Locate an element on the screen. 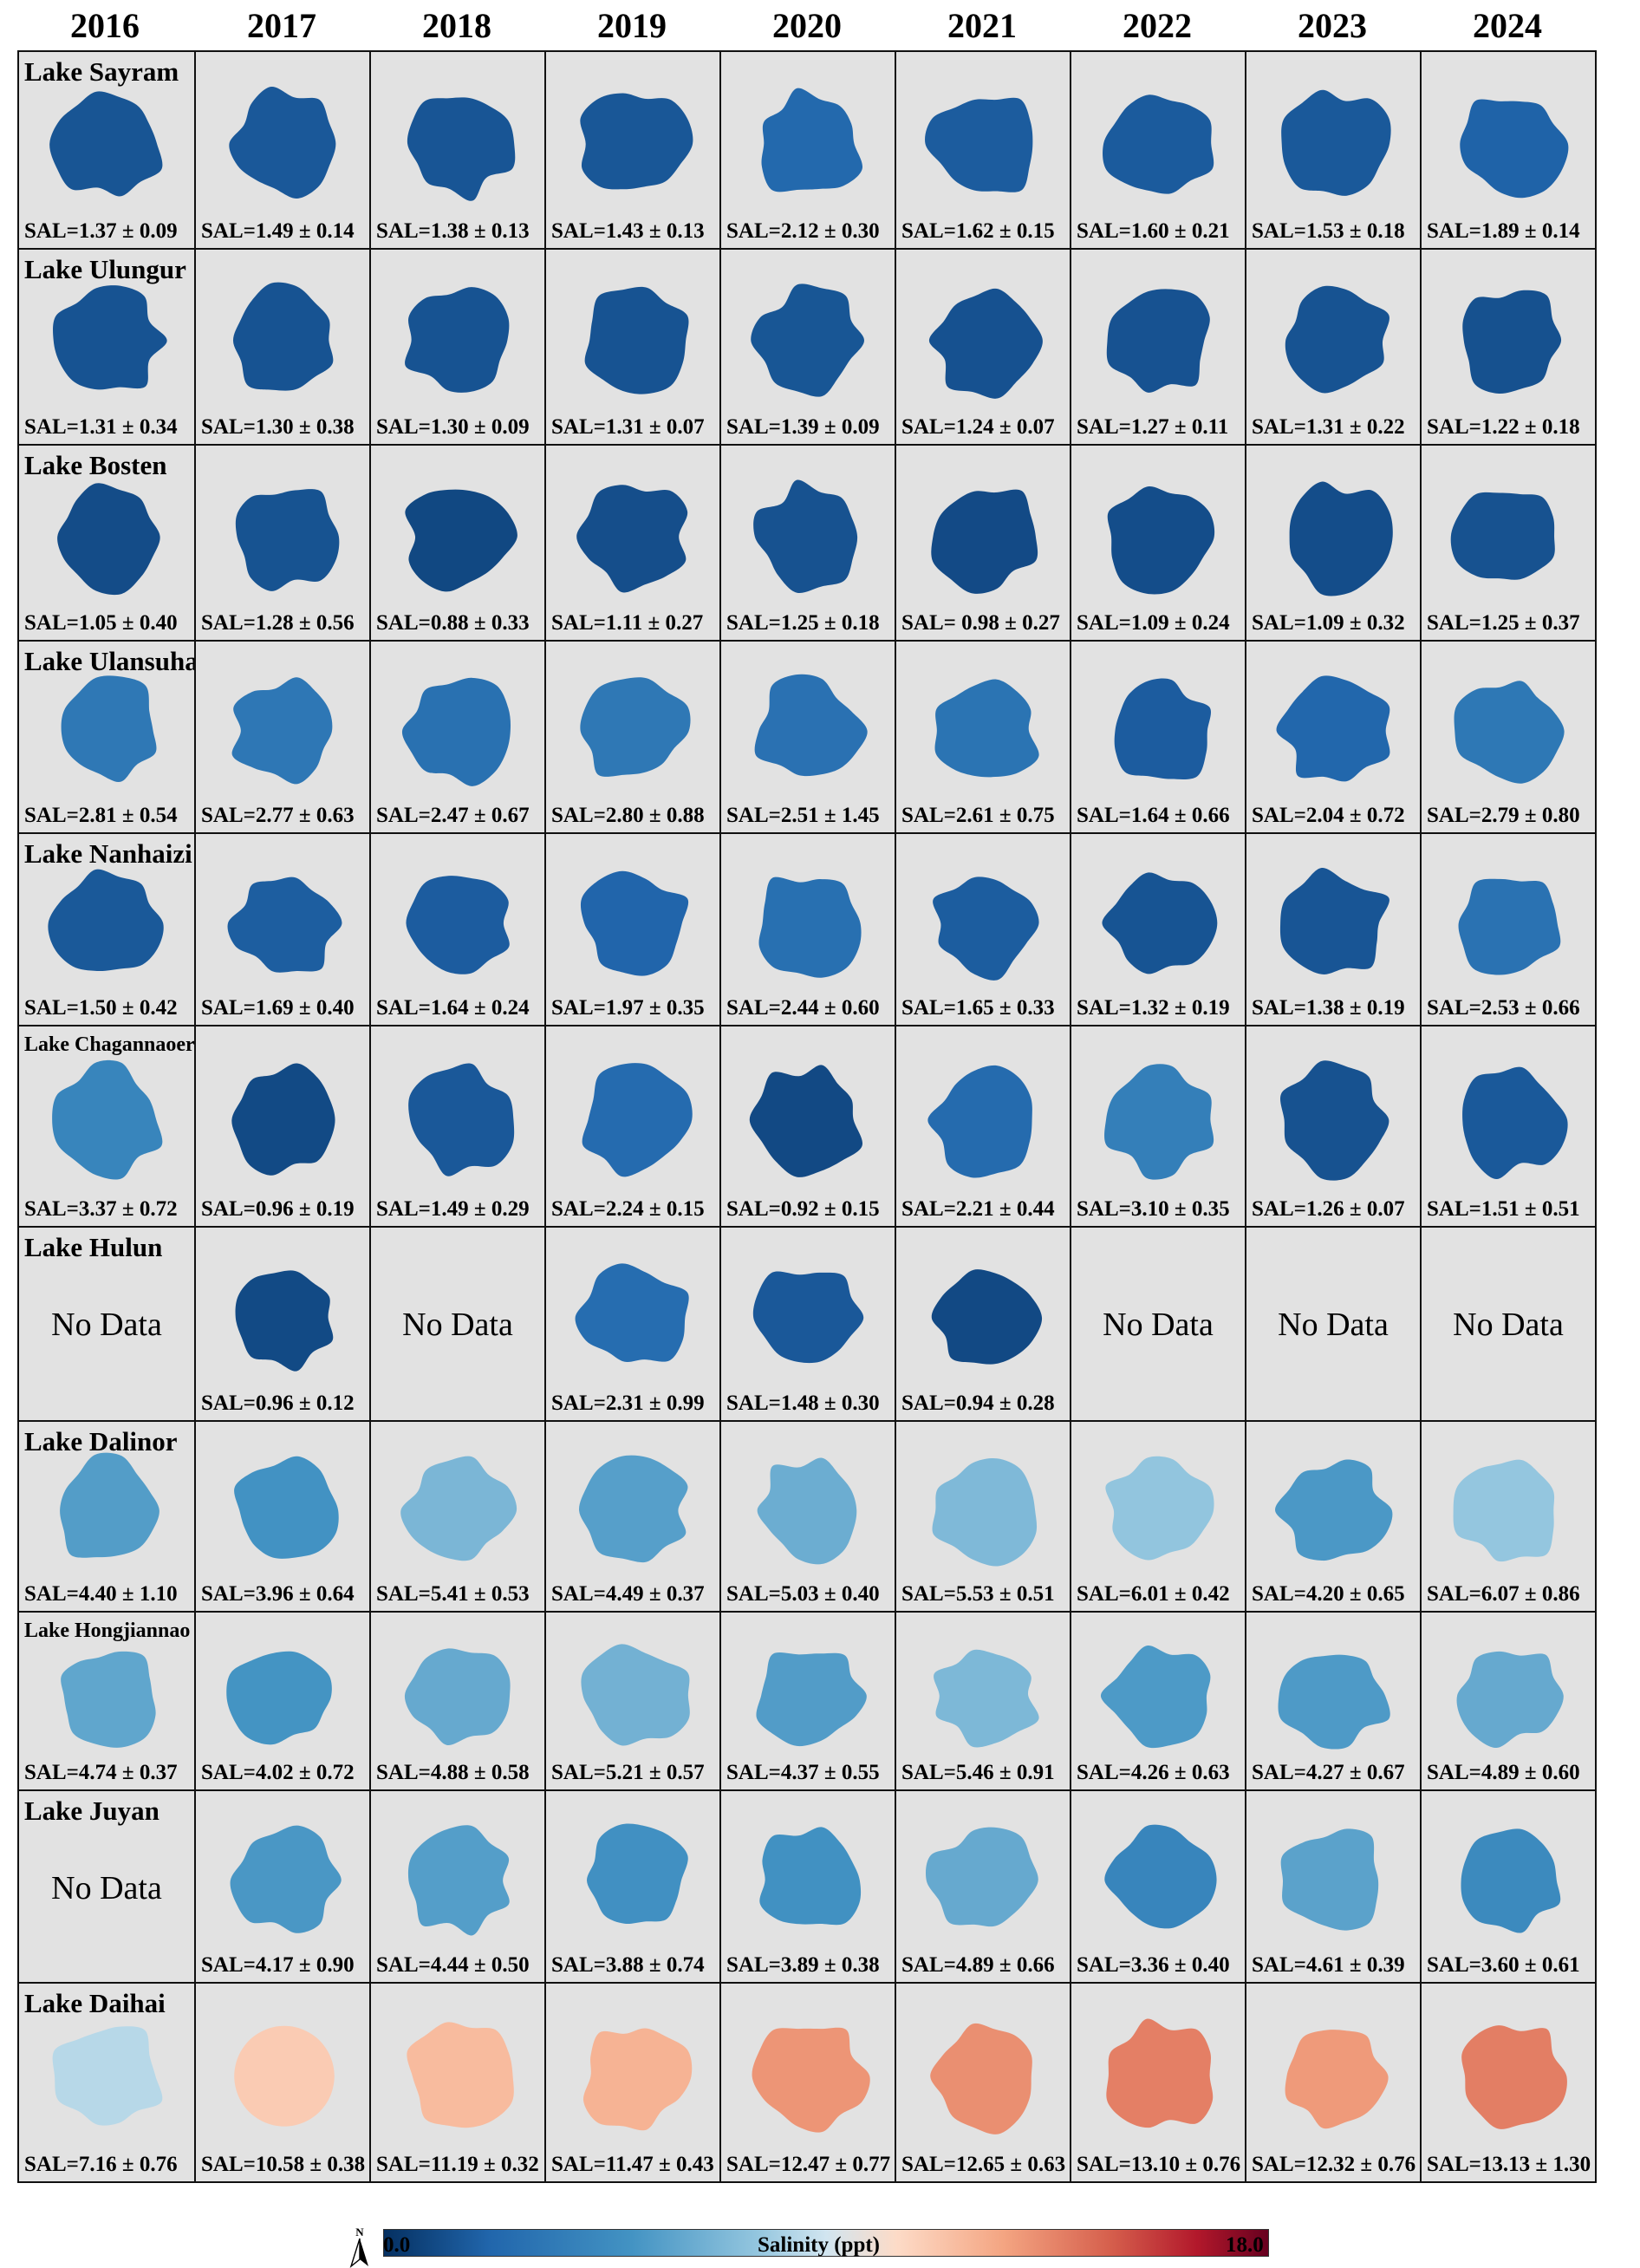  salinity-value-label: SAL=2.24 ± 0.15 is located at coordinates (628, 1209).